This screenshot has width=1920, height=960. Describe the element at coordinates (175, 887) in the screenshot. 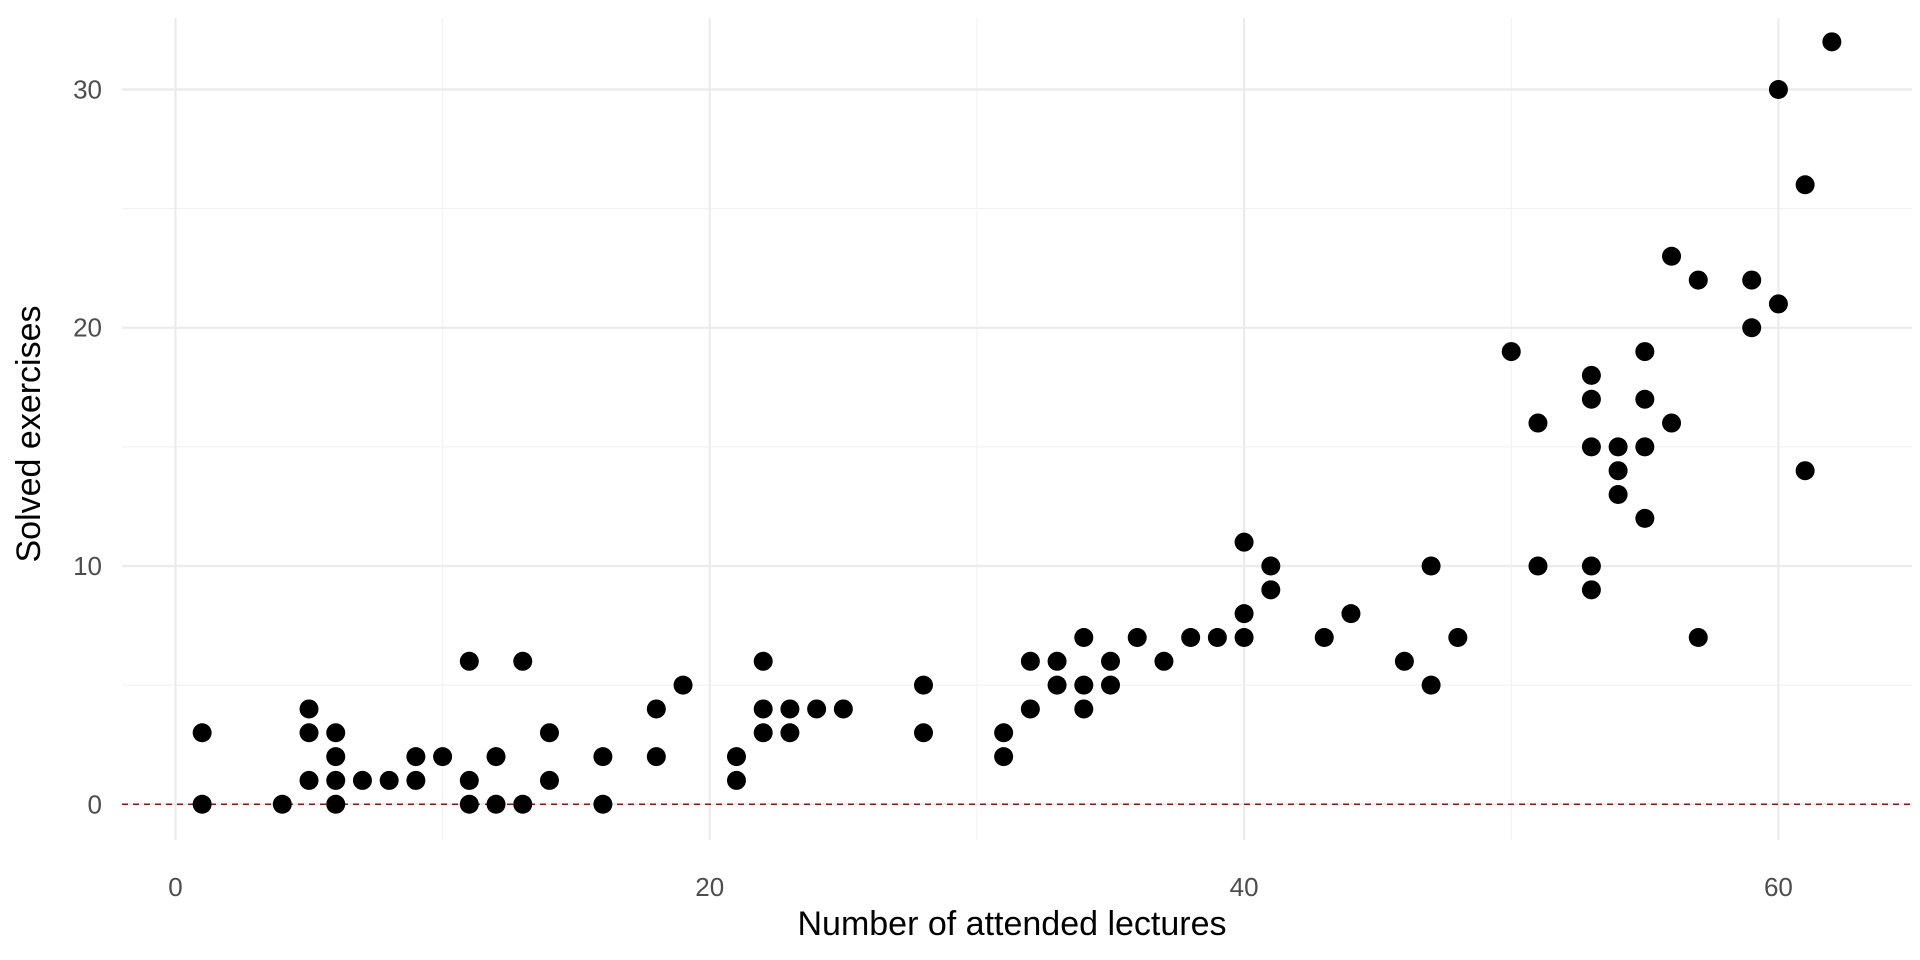

I see `x-tick-label: 0` at that location.